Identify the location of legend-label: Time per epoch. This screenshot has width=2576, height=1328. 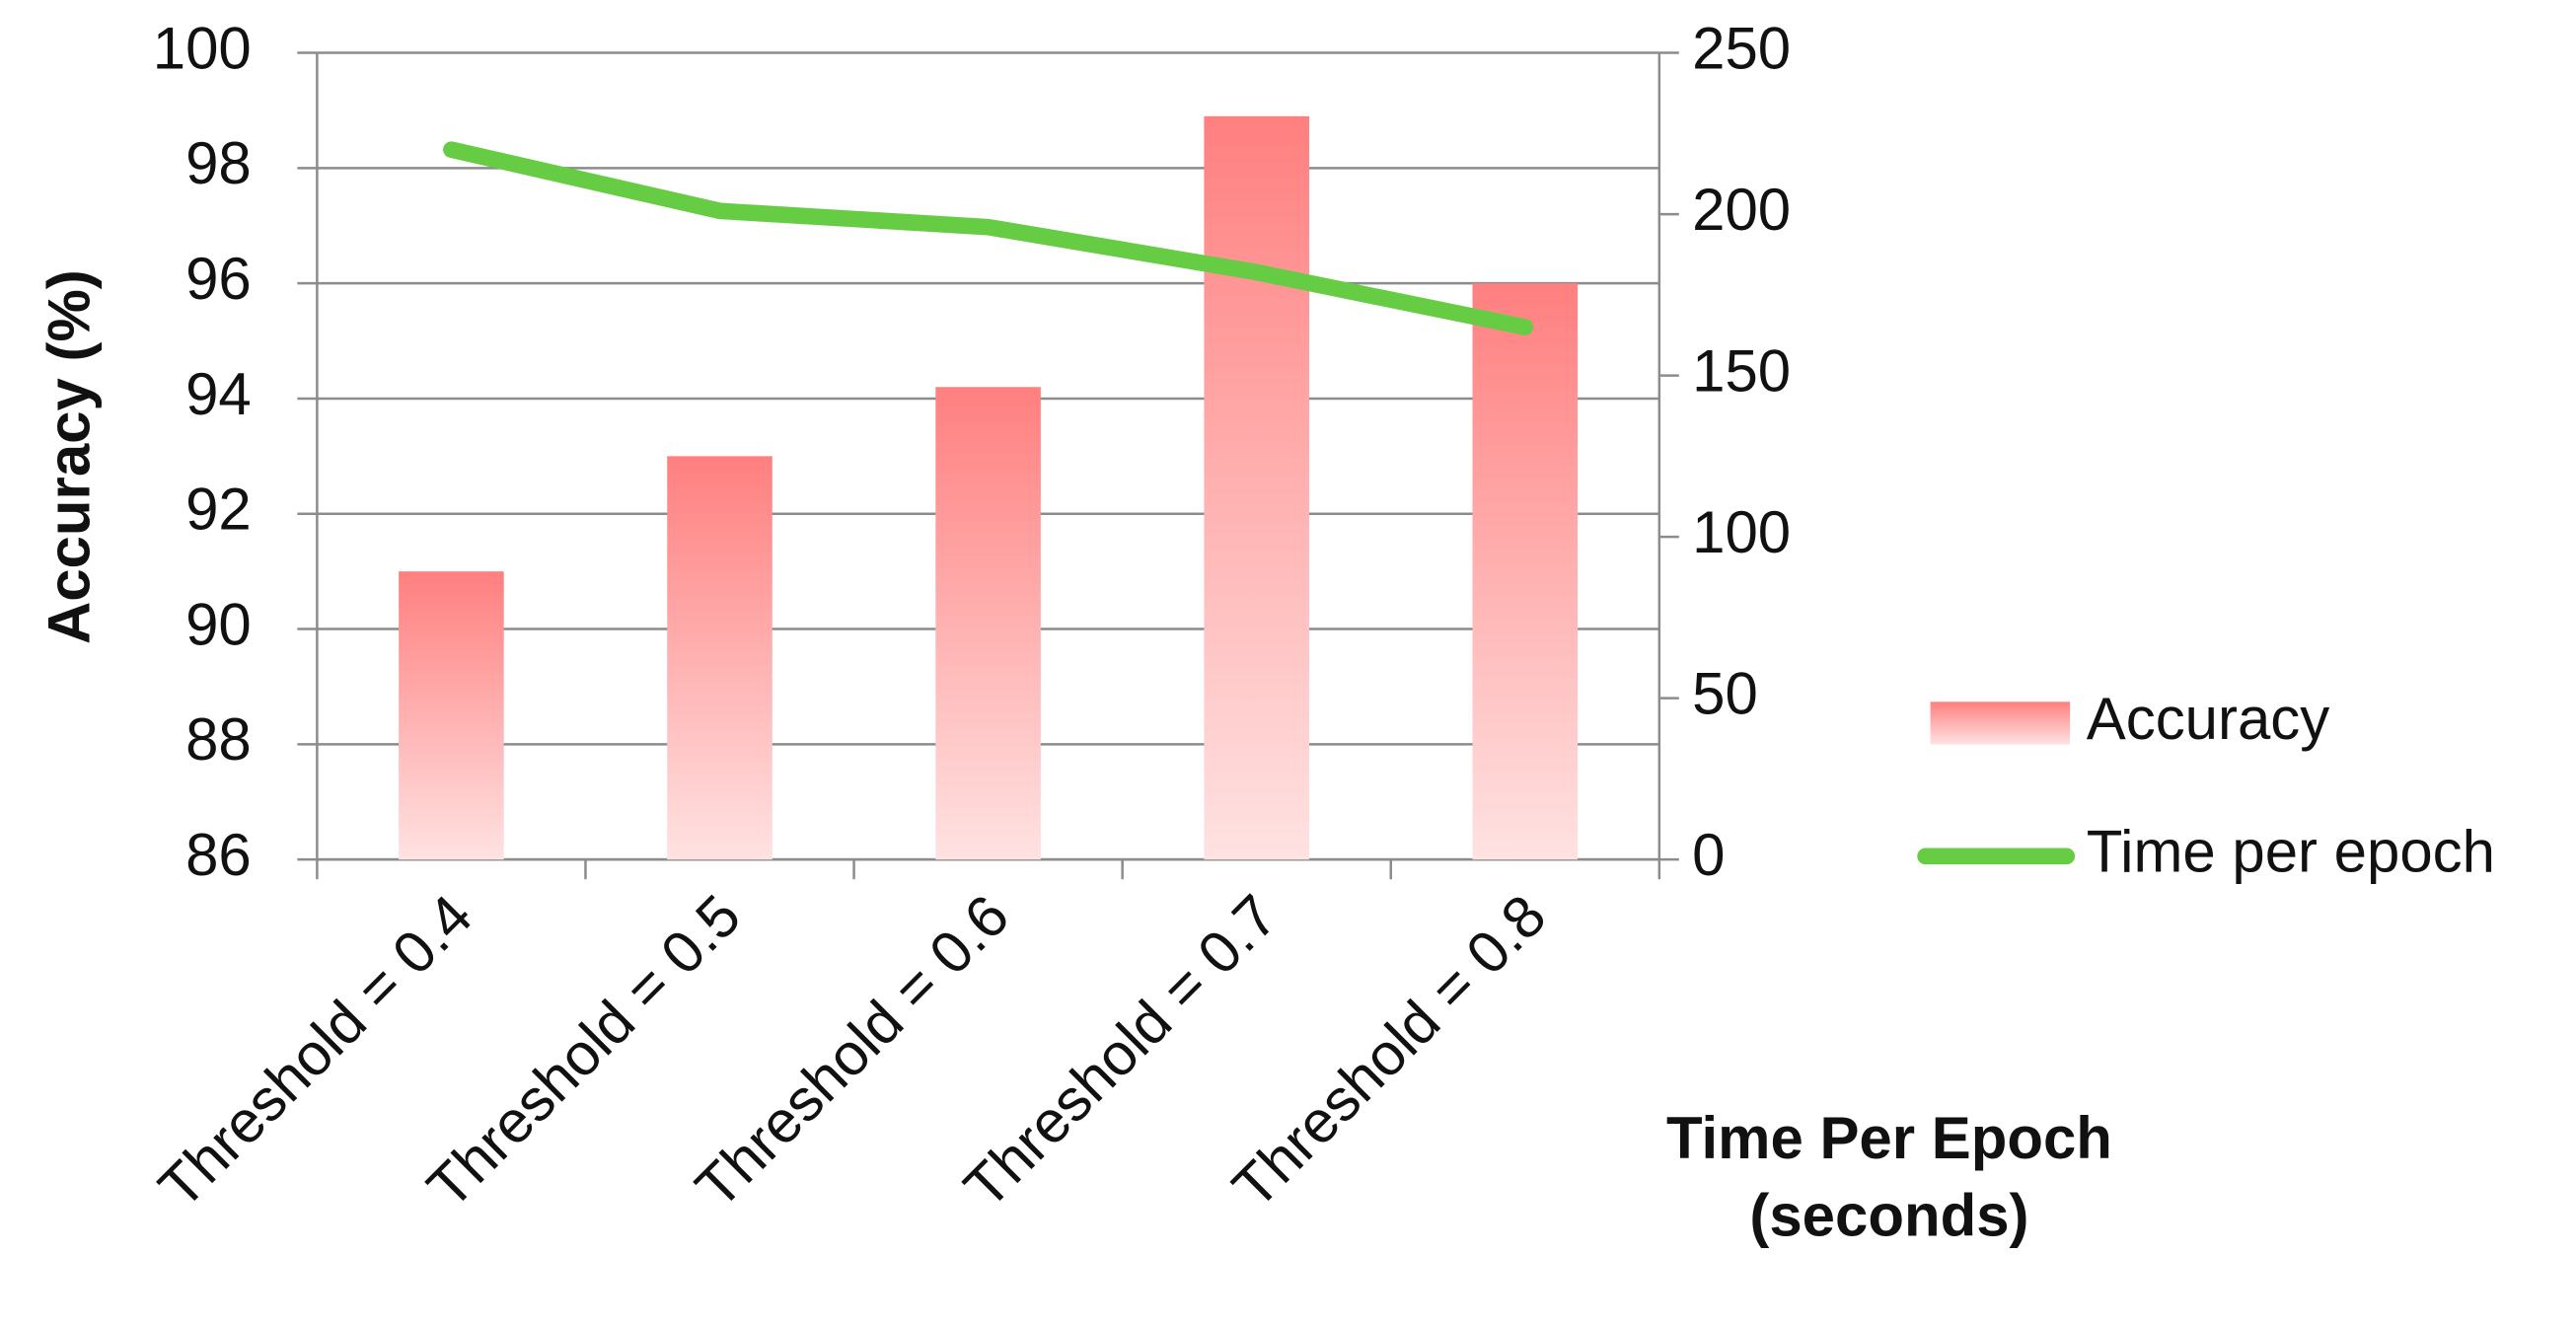
(2291, 852).